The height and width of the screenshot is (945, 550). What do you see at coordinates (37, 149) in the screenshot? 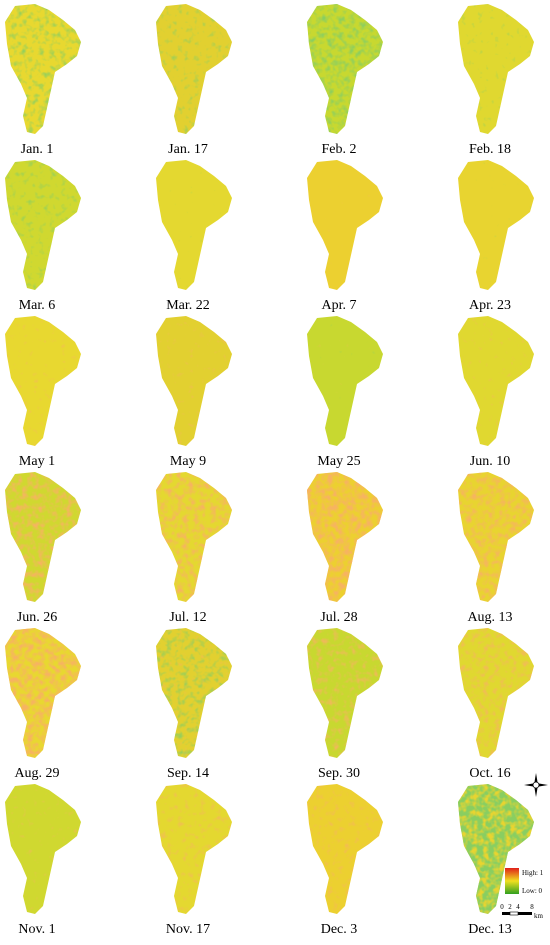
I see `panel-label: Jan. 1` at bounding box center [37, 149].